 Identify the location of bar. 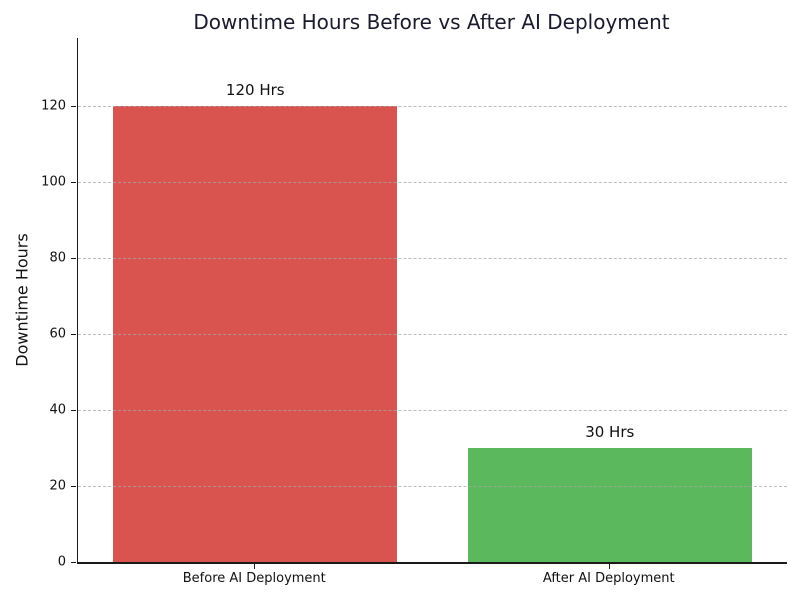
(609, 505).